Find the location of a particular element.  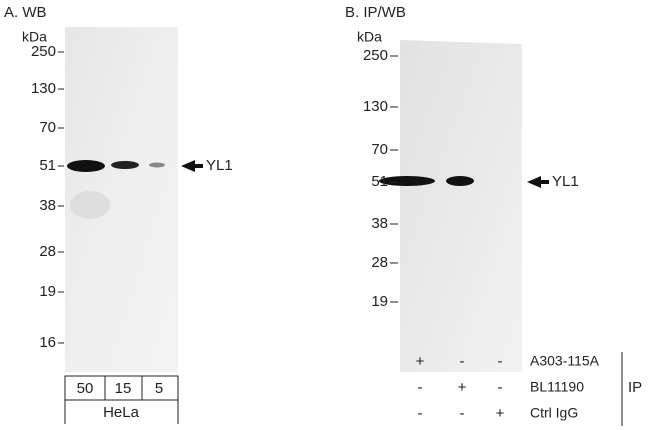

lane-label: 15 is located at coordinates (123, 388).